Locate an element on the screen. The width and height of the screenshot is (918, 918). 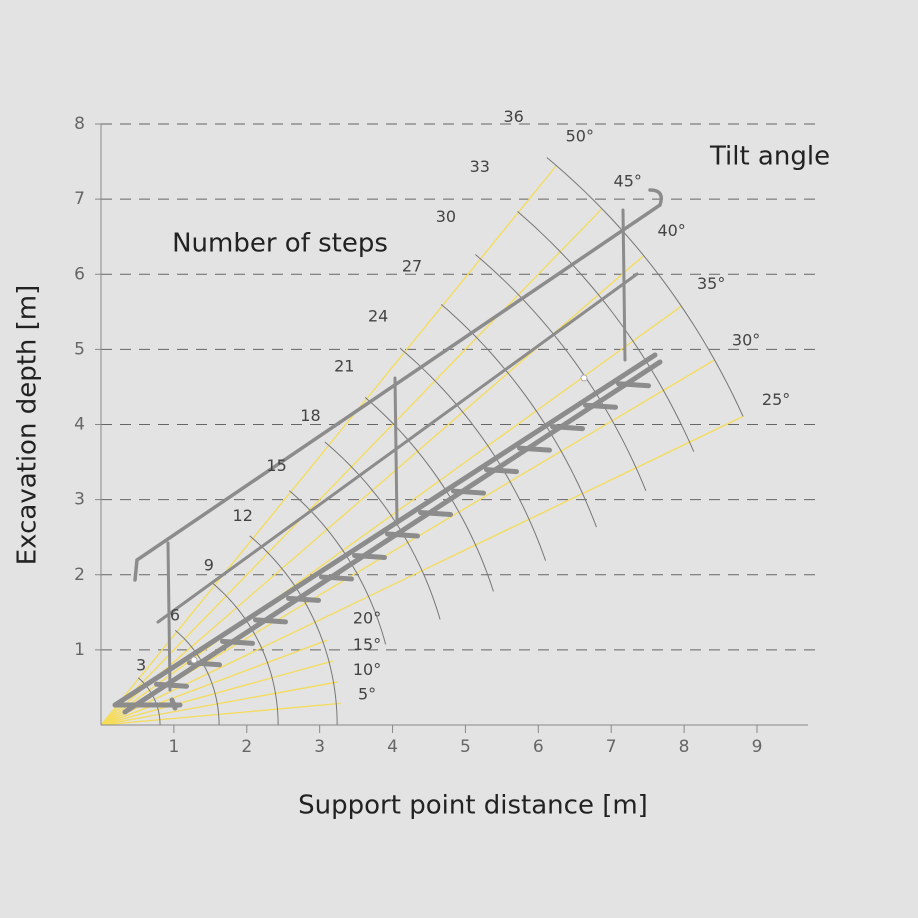
y-tick-label: 6 is located at coordinates (79, 274).